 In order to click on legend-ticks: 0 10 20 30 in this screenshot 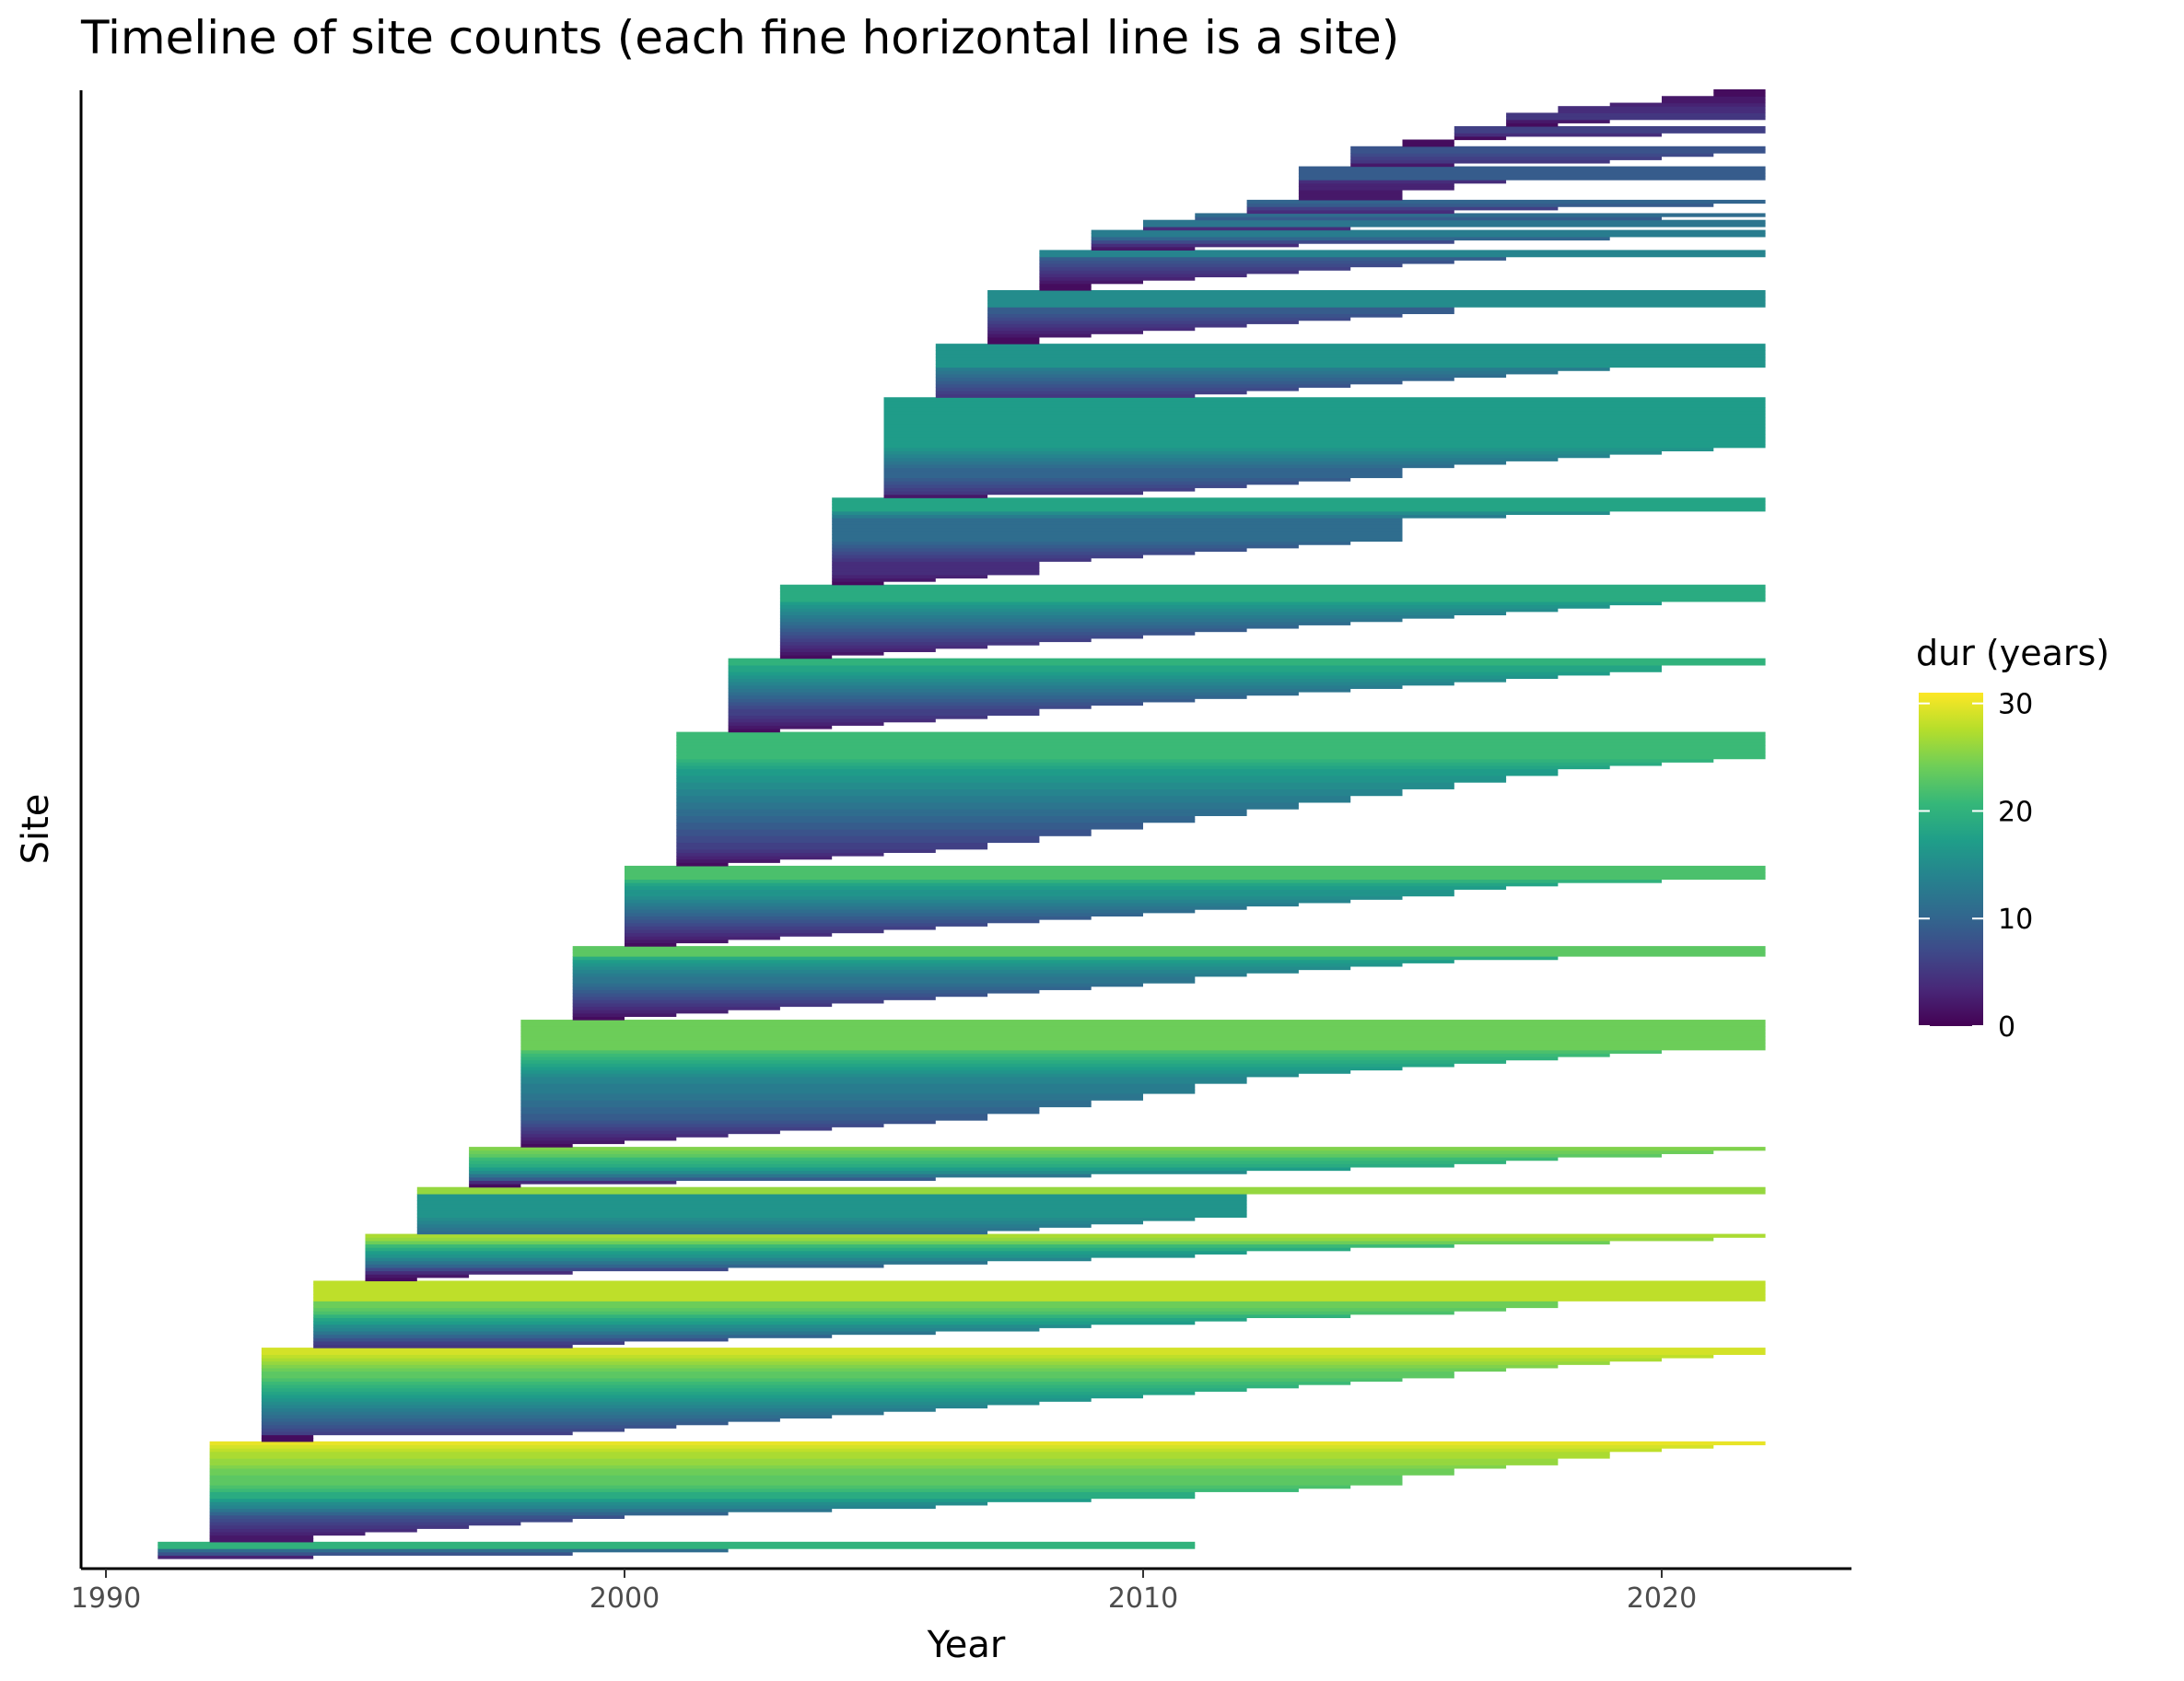, I will do `click(1976, 866)`.